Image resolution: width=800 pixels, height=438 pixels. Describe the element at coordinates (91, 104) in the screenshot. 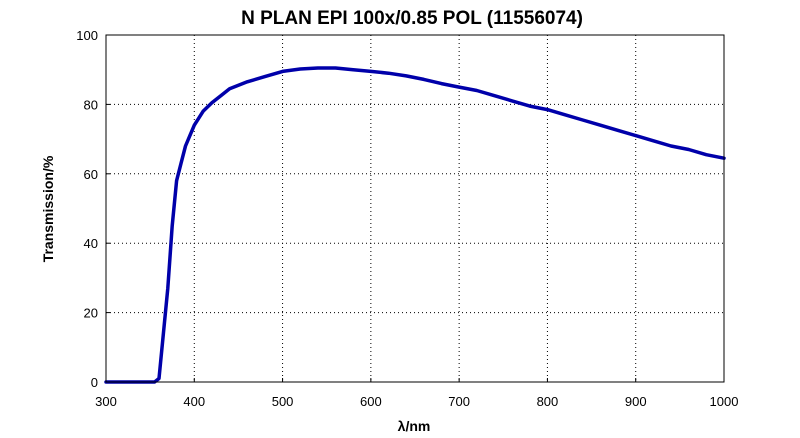

I see `y-tick-label: 80` at that location.